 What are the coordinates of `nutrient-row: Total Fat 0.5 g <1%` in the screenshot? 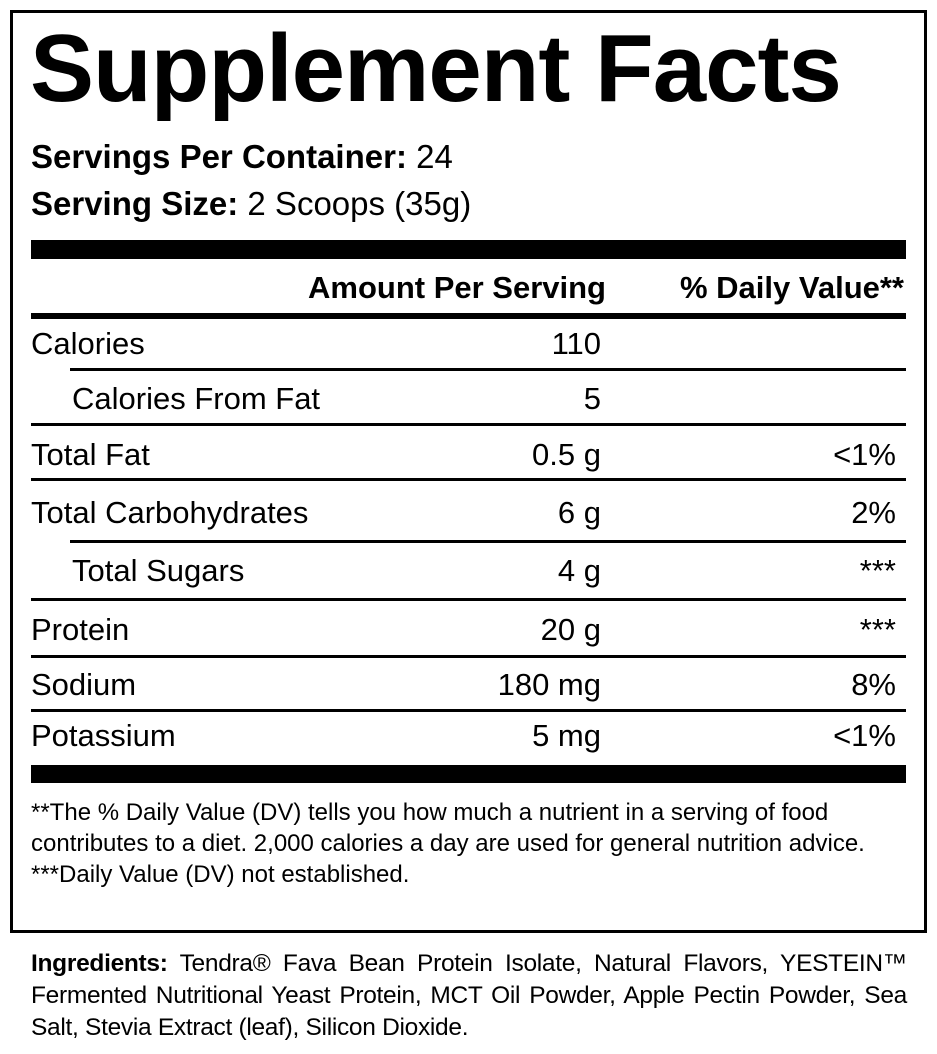 It's located at (468, 455).